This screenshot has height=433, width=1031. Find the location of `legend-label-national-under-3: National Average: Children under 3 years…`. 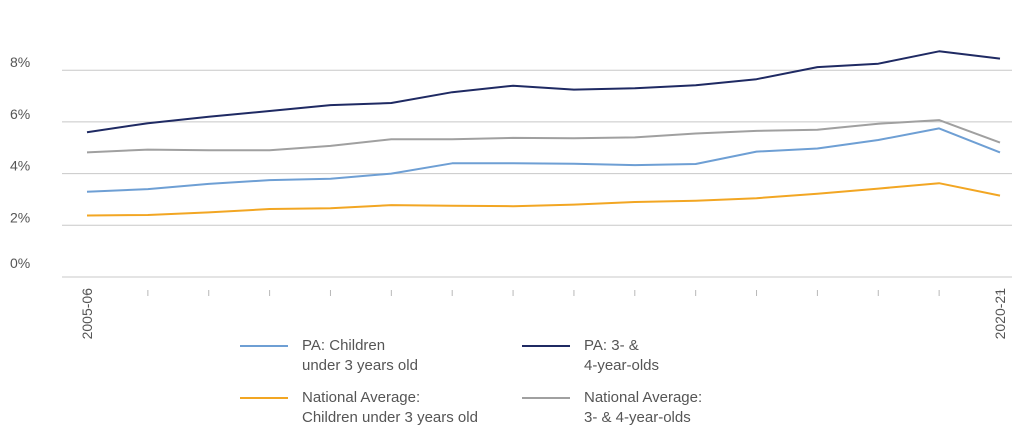

legend-label-national-under-3: National Average: Children under 3 years… is located at coordinates (390, 407).